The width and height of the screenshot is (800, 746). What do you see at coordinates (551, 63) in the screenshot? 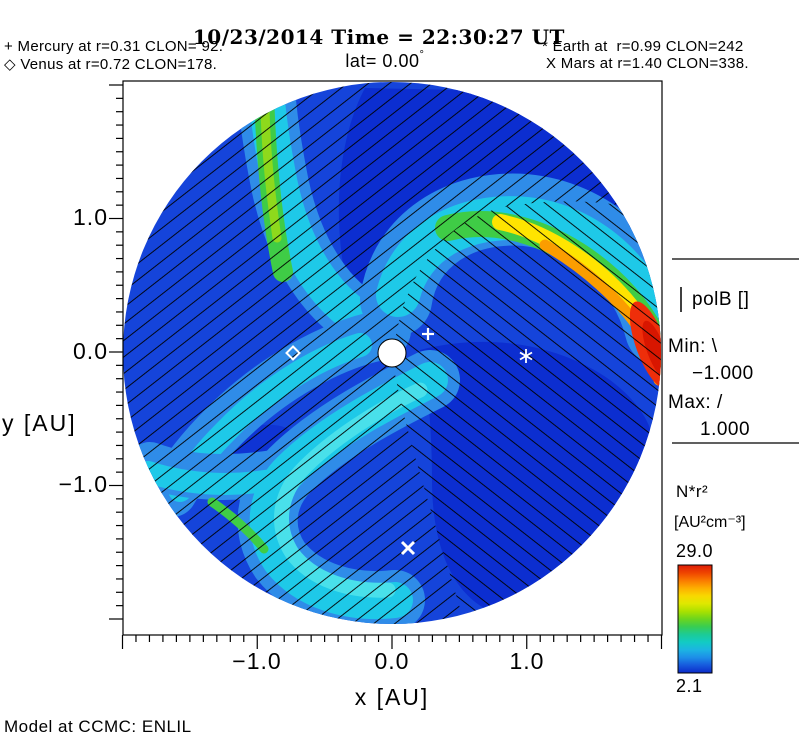
I see `x-icon: X` at bounding box center [551, 63].